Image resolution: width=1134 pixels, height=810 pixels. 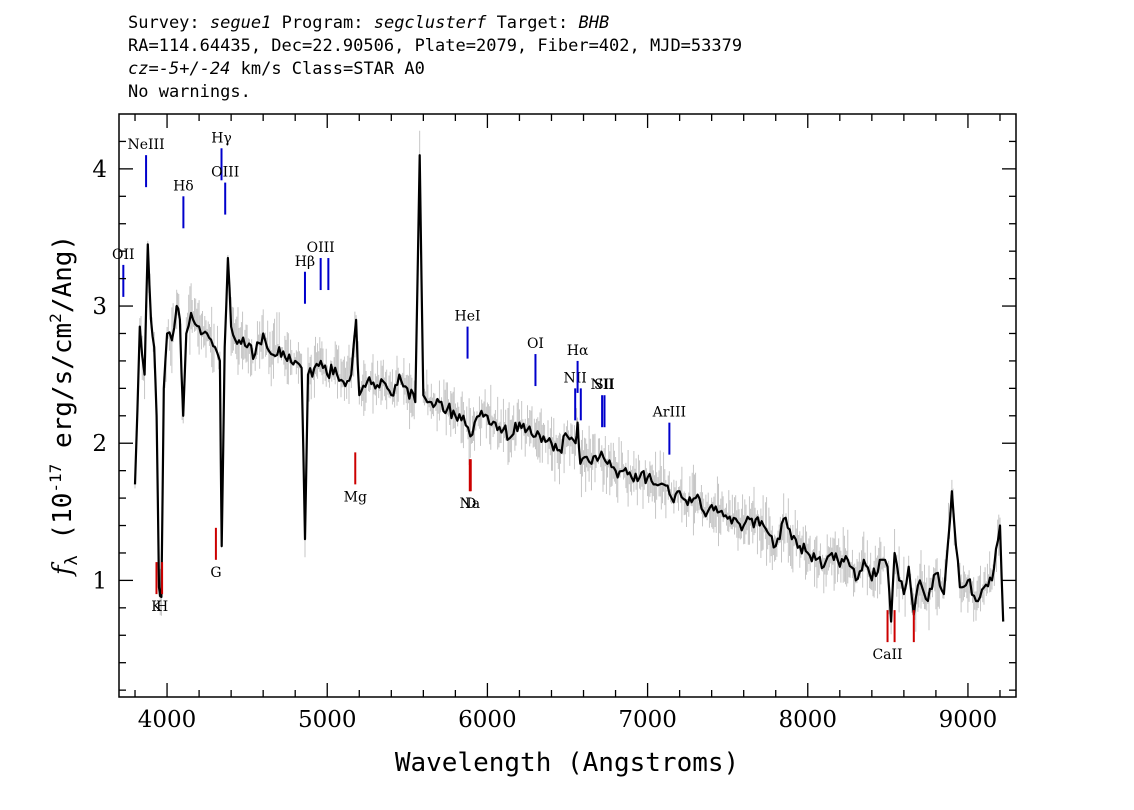 What do you see at coordinates (578, 351) in the screenshot?
I see `emission-label-11: Hα` at bounding box center [578, 351].